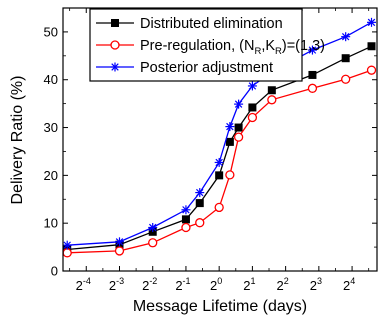 The height and width of the screenshot is (324, 379). What do you see at coordinates (206, 68) in the screenshot?
I see `legend-label: Posterior adjustment` at bounding box center [206, 68].